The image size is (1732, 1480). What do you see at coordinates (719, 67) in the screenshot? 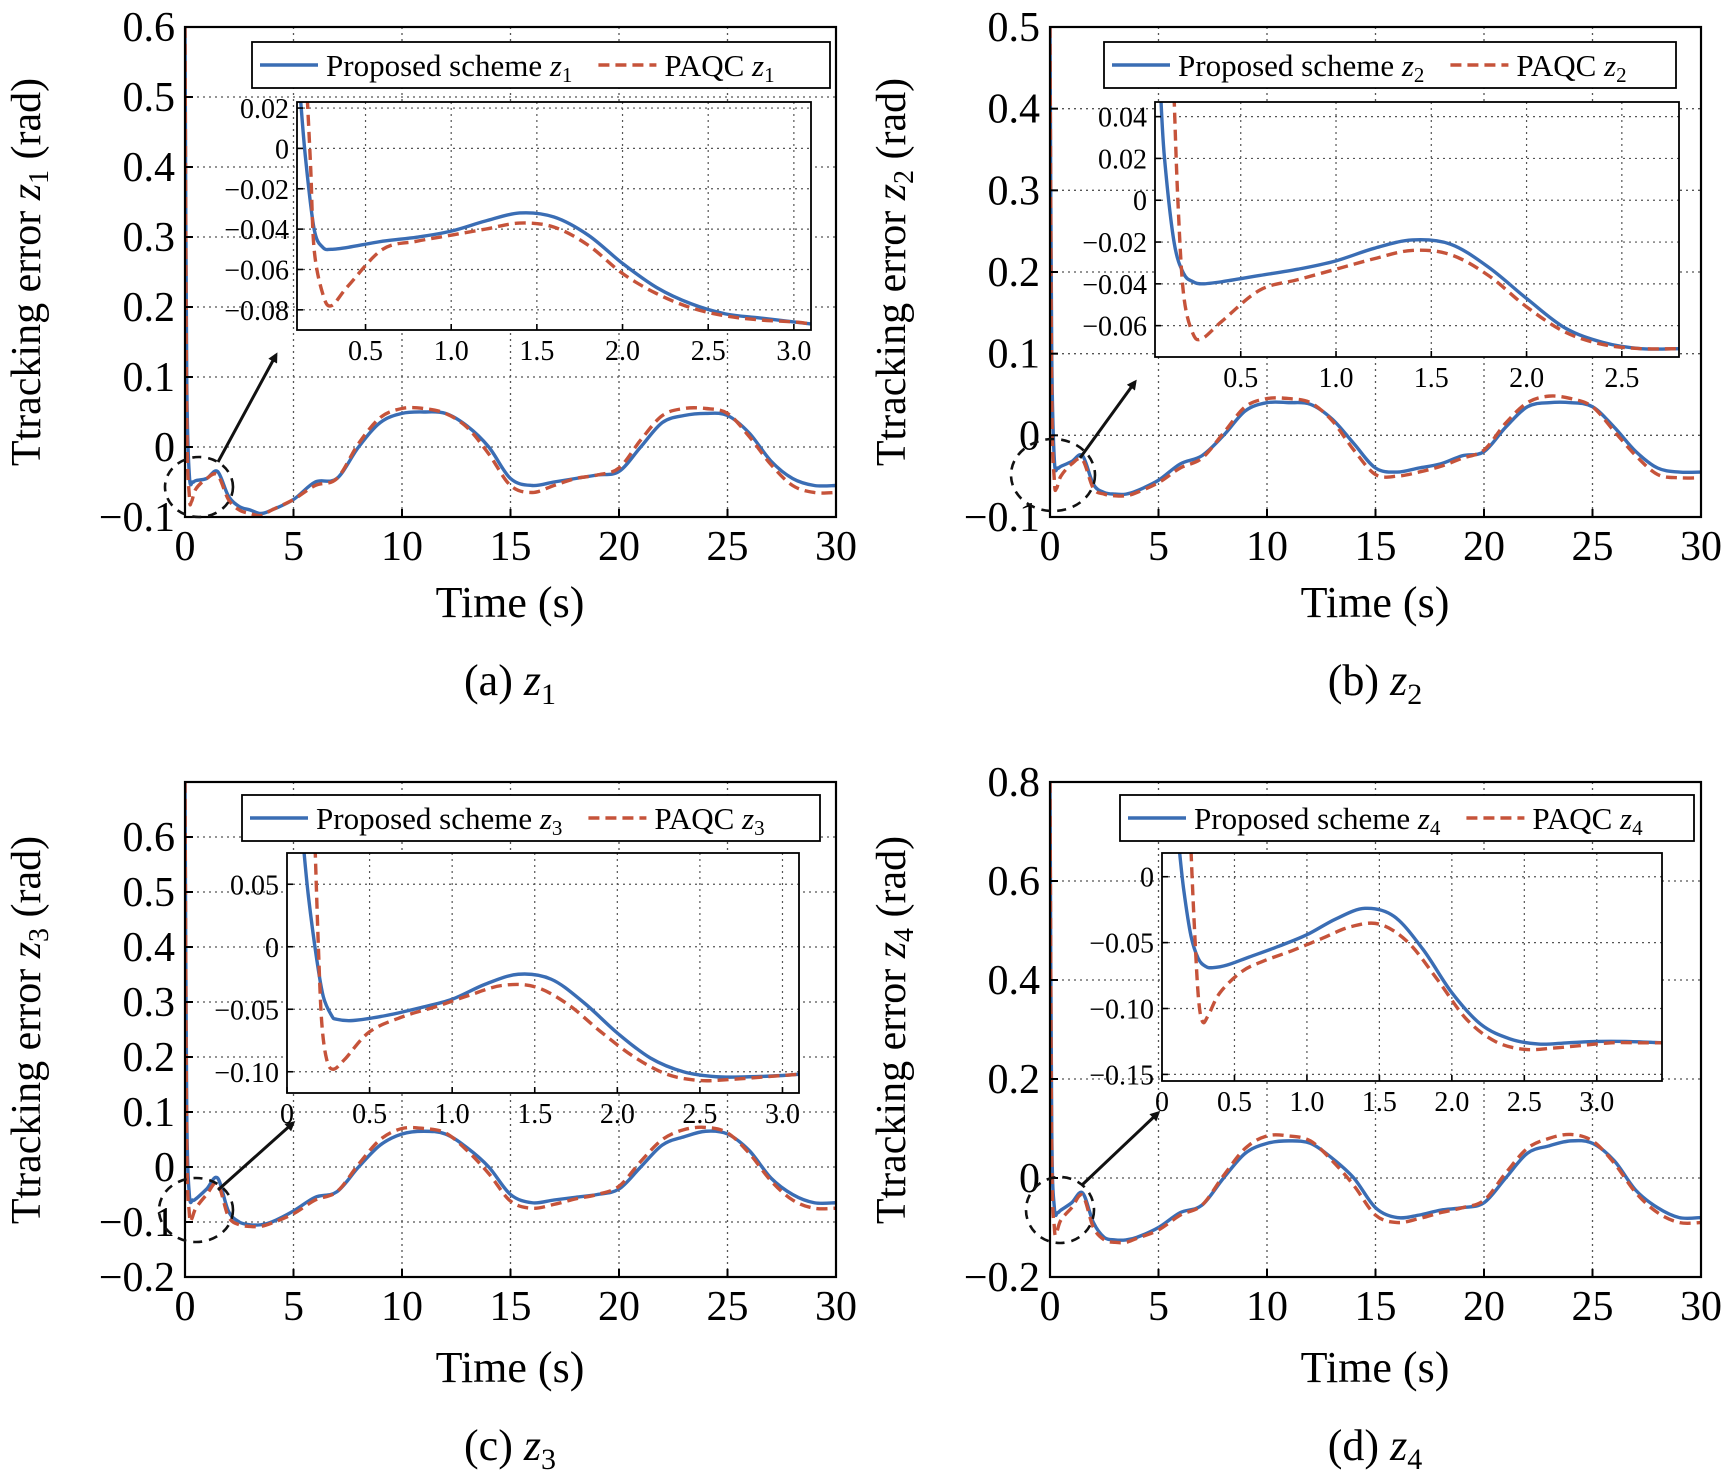
I see `legend-label-paqc: PAQC z1` at bounding box center [719, 67].